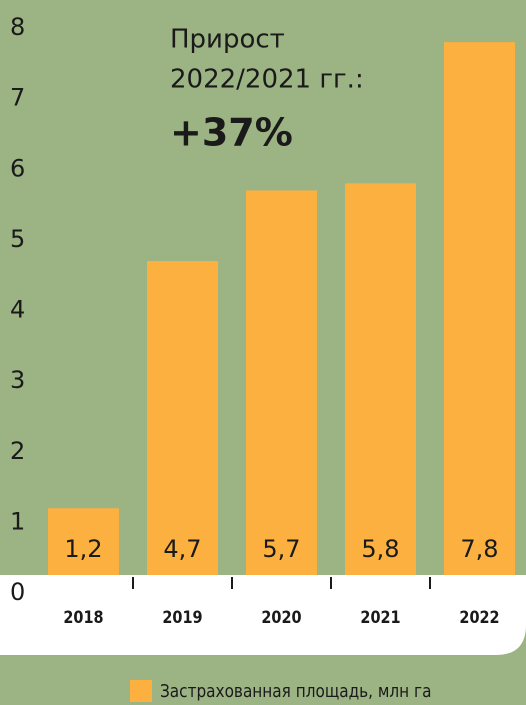 The image size is (526, 705). I want to click on x-tick-label: 2022, so click(479, 617).